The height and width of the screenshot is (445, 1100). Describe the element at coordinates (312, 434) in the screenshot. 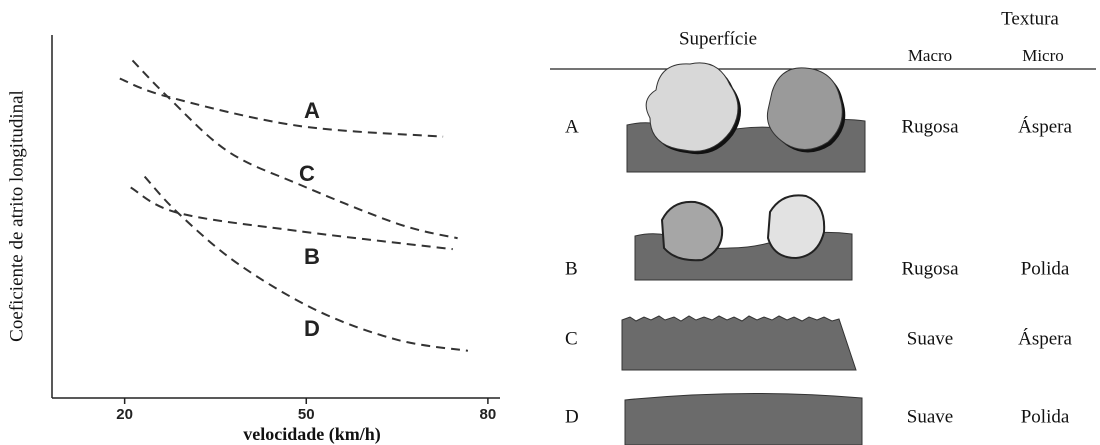

I see `x-axis-label: velocidade (km/h)` at that location.